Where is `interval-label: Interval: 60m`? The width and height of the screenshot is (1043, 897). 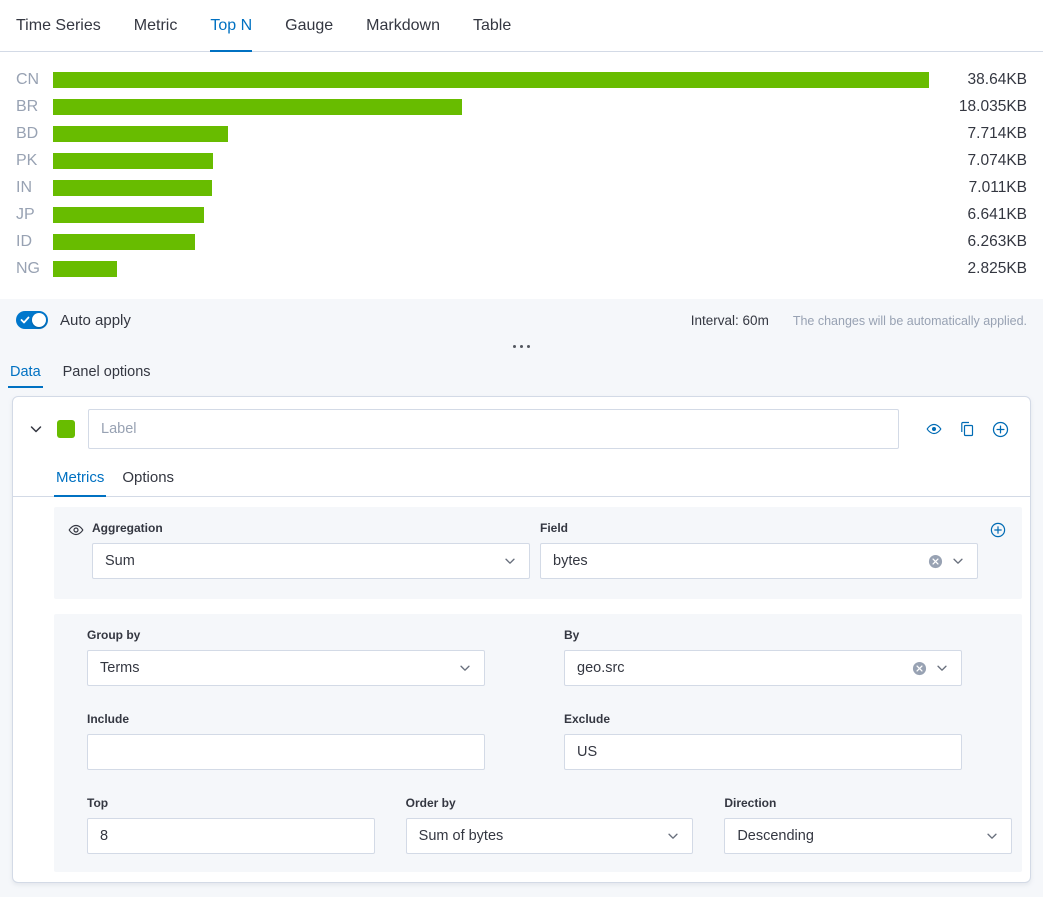
interval-label: Interval: 60m is located at coordinates (729, 320).